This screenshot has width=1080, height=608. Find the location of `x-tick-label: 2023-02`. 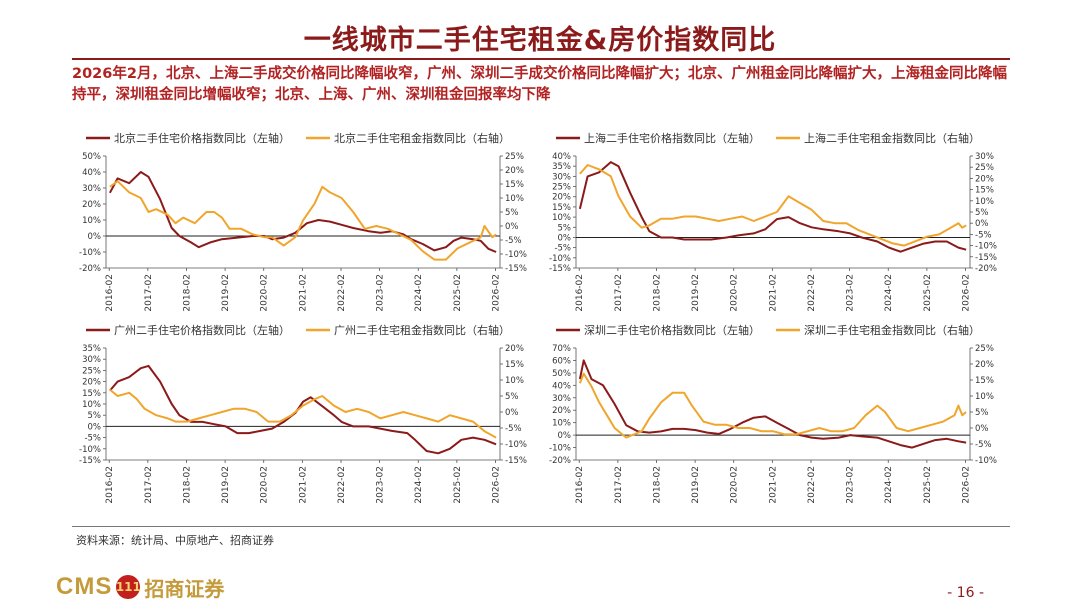

x-tick-label: 2023-02 is located at coordinates (851, 293).